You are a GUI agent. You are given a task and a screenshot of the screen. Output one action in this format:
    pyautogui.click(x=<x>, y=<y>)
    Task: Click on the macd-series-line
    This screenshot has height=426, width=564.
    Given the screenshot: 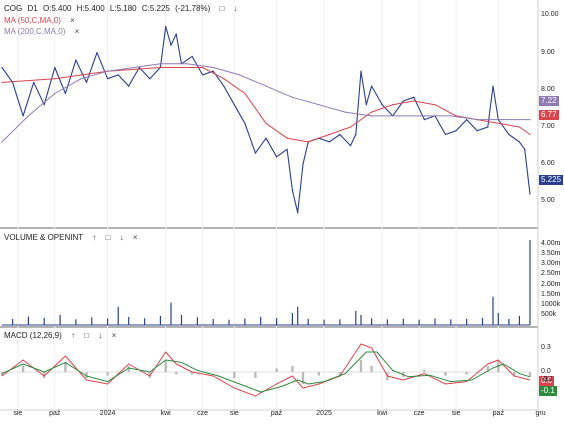 What is the action you would take?
    pyautogui.click(x=266, y=370)
    